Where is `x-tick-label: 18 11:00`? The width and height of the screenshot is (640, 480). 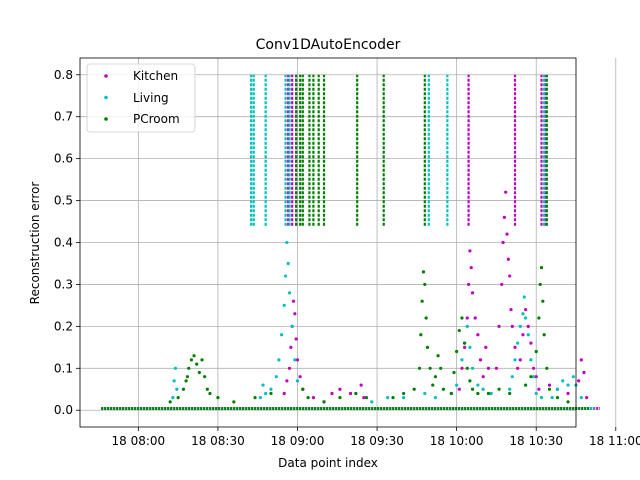
x-tick-label: 18 11:00 is located at coordinates (614, 441).